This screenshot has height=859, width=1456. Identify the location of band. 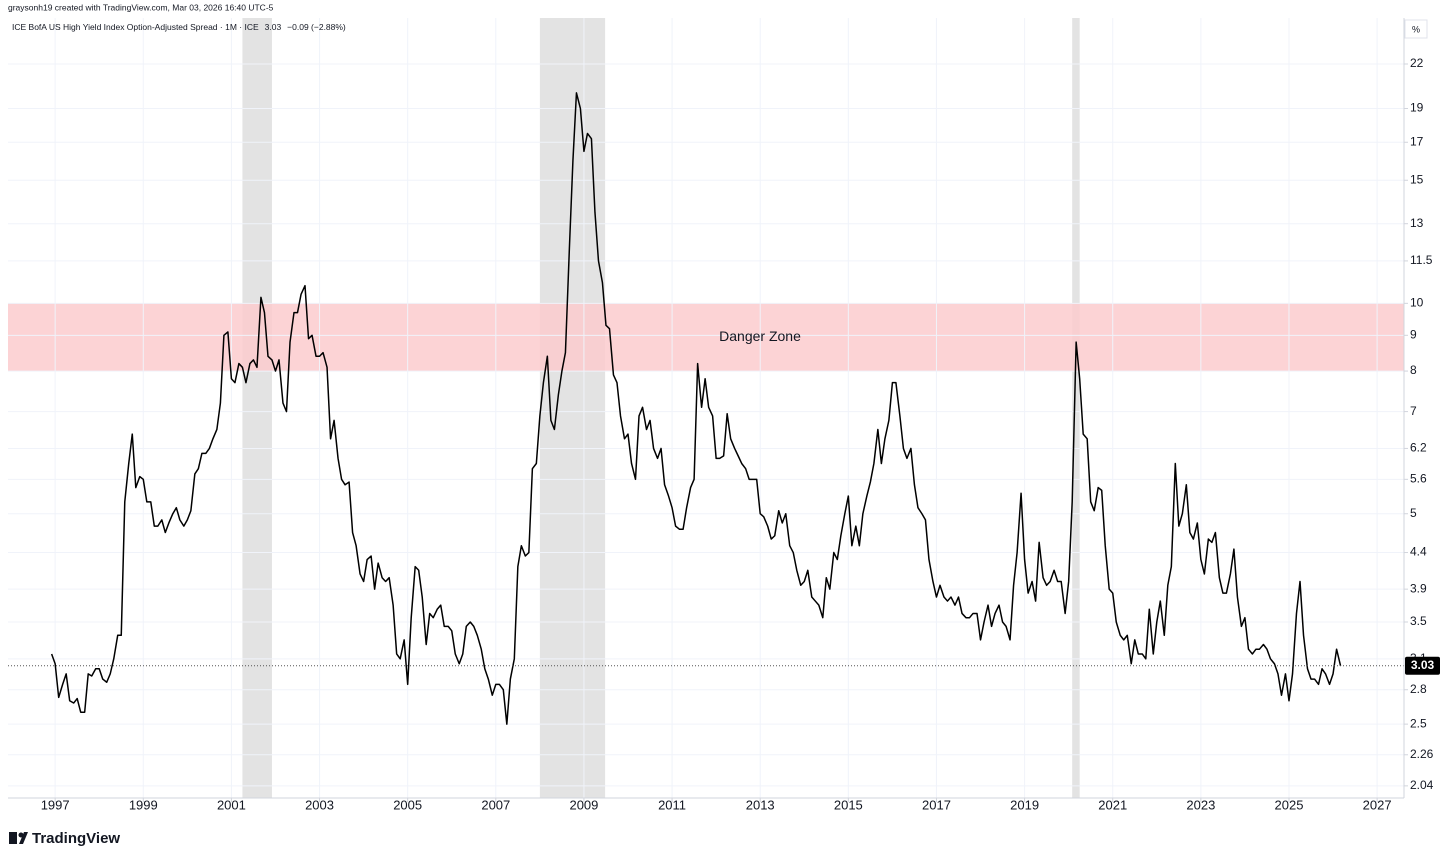
(706, 337).